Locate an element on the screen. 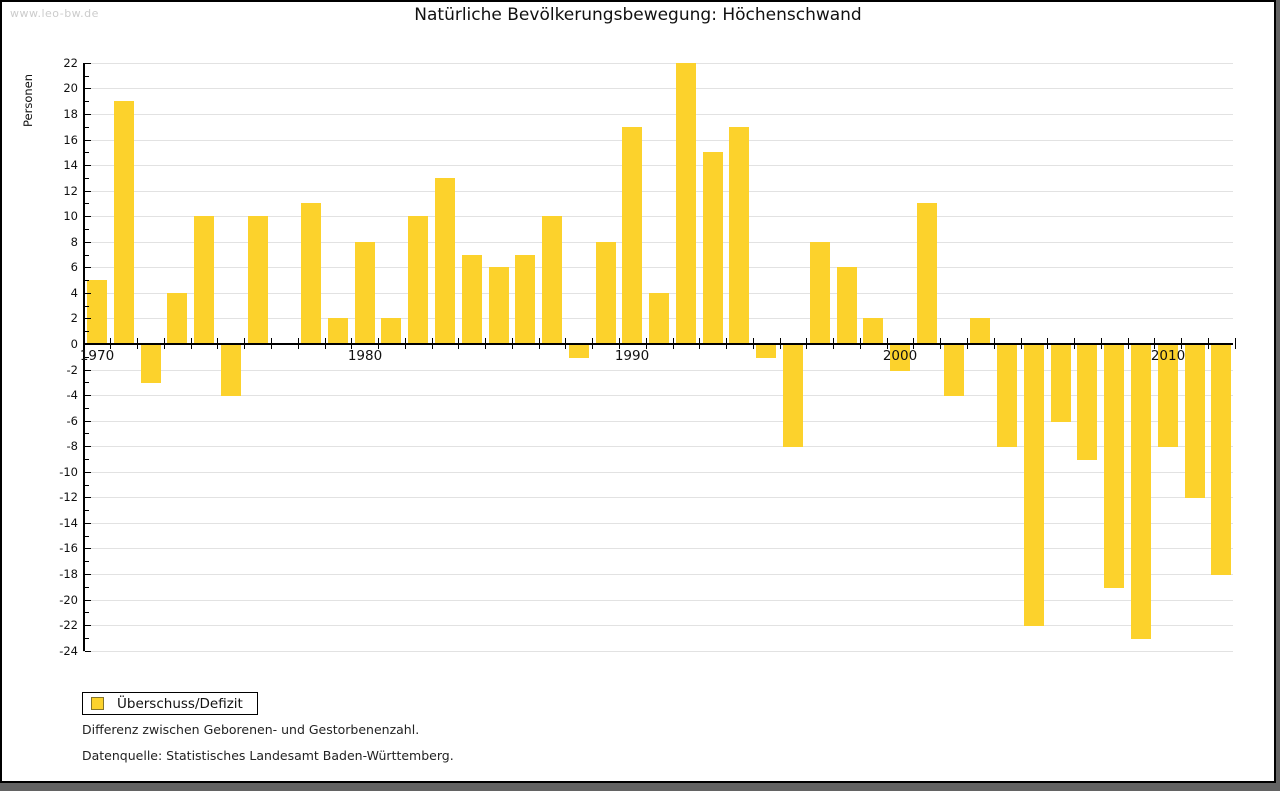  y-tick-label: -20 is located at coordinates (68, 600).